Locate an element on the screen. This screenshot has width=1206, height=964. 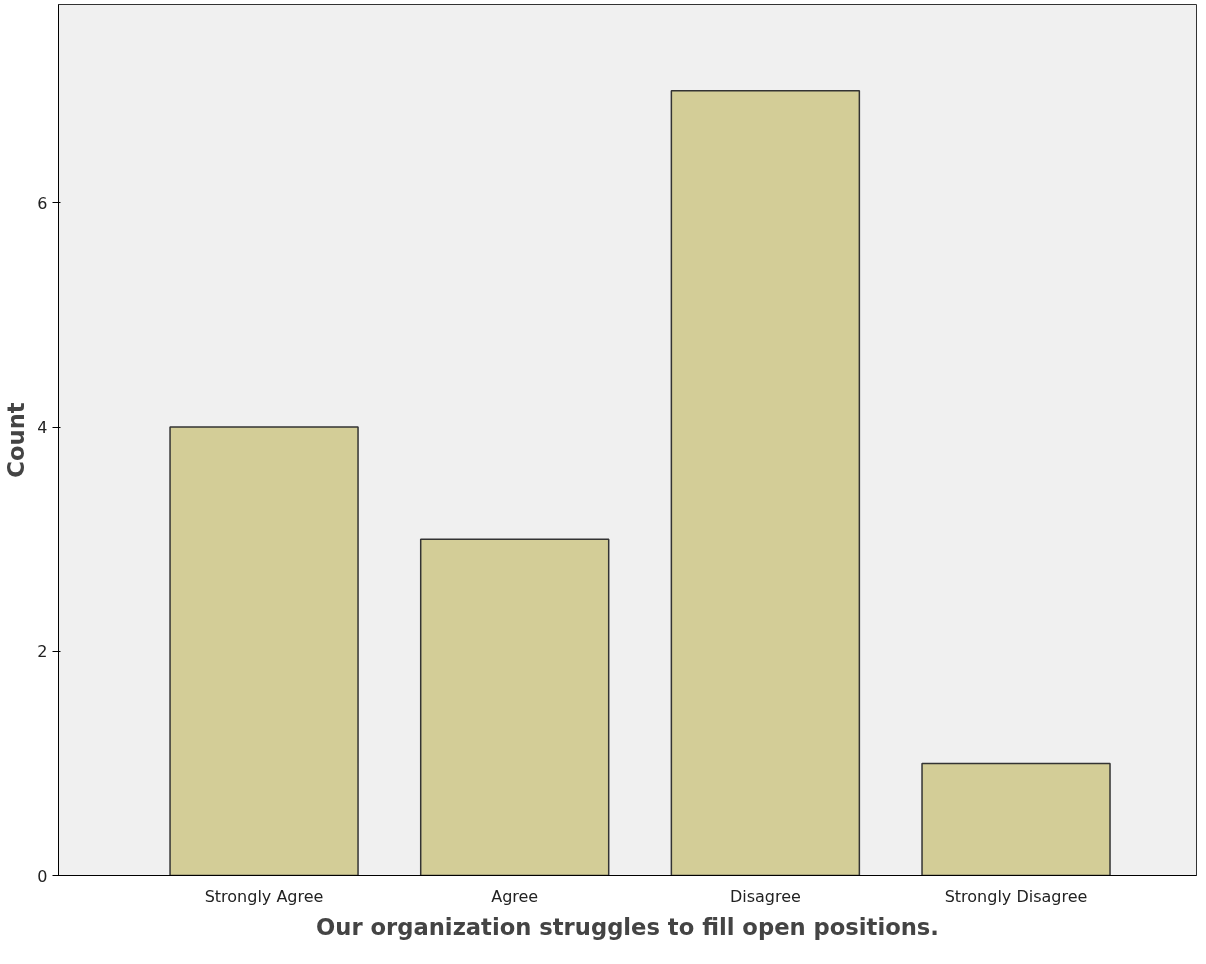
y-tick-label: 0 is located at coordinates (42, 876).